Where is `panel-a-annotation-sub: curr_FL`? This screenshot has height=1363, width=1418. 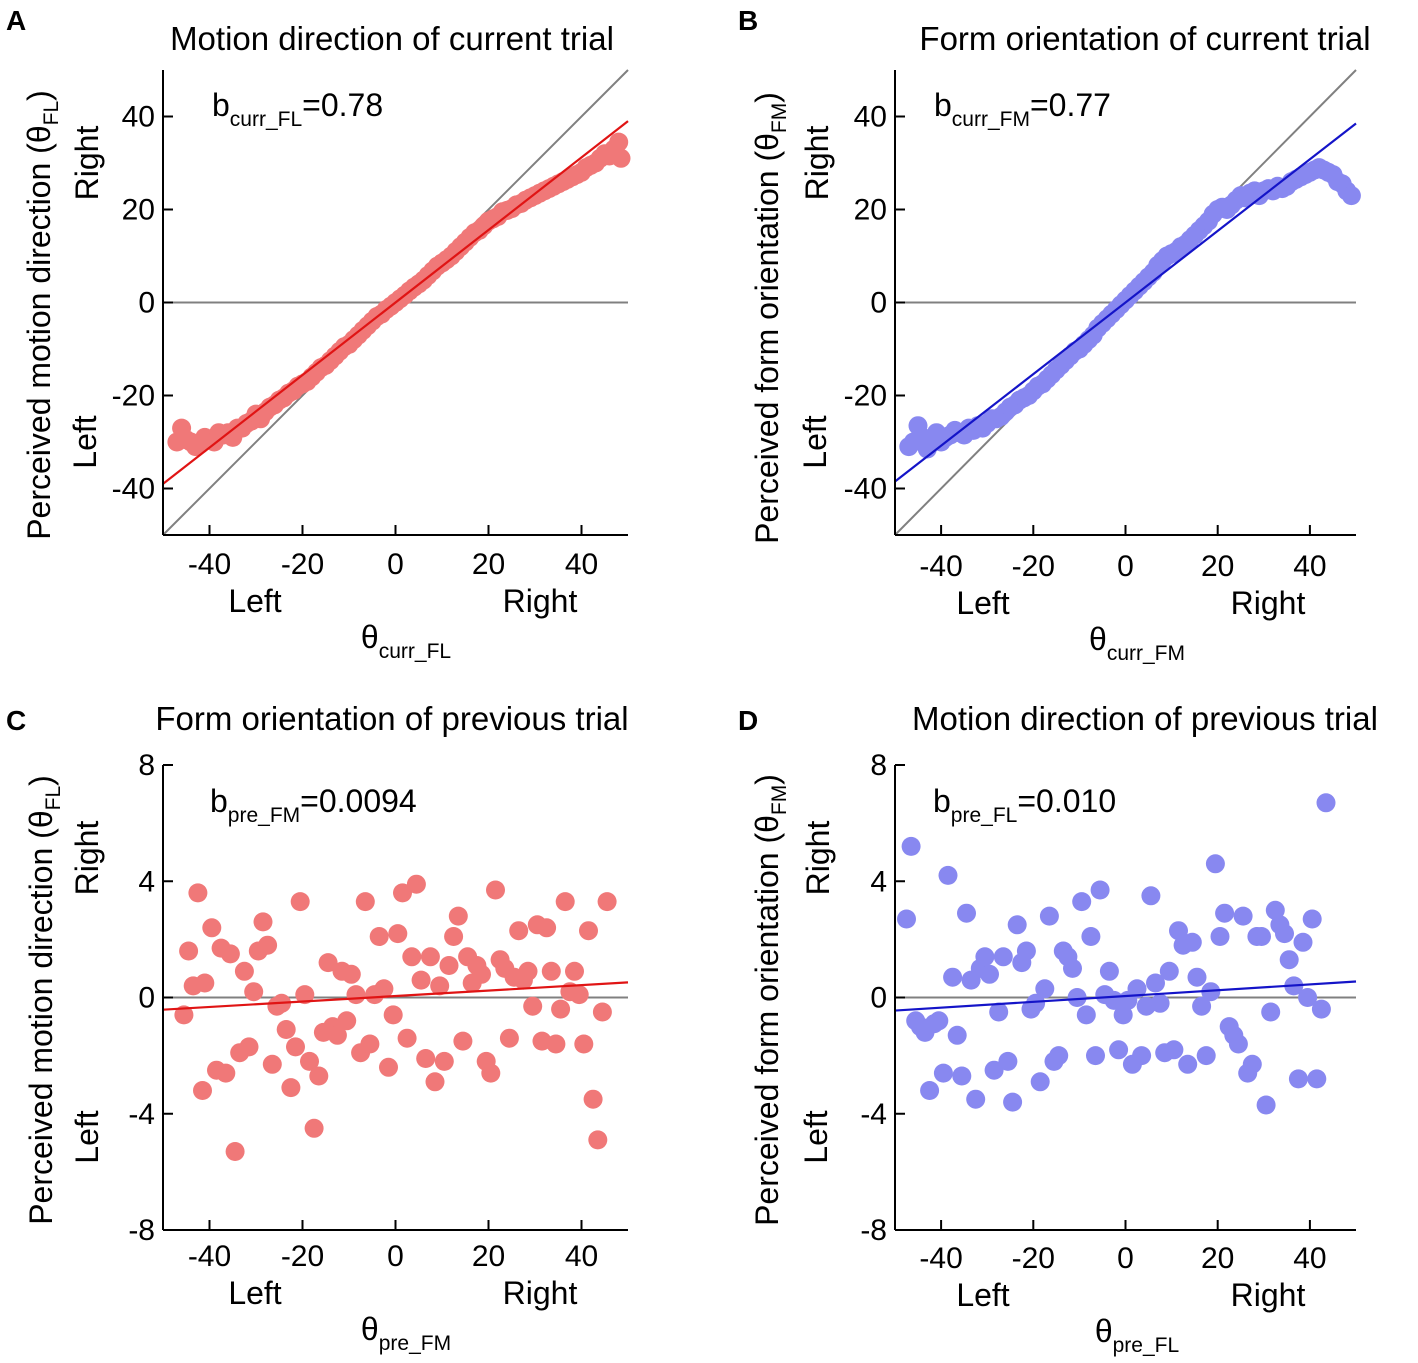
panel-a-annotation-sub: curr_FL is located at coordinates (266, 119).